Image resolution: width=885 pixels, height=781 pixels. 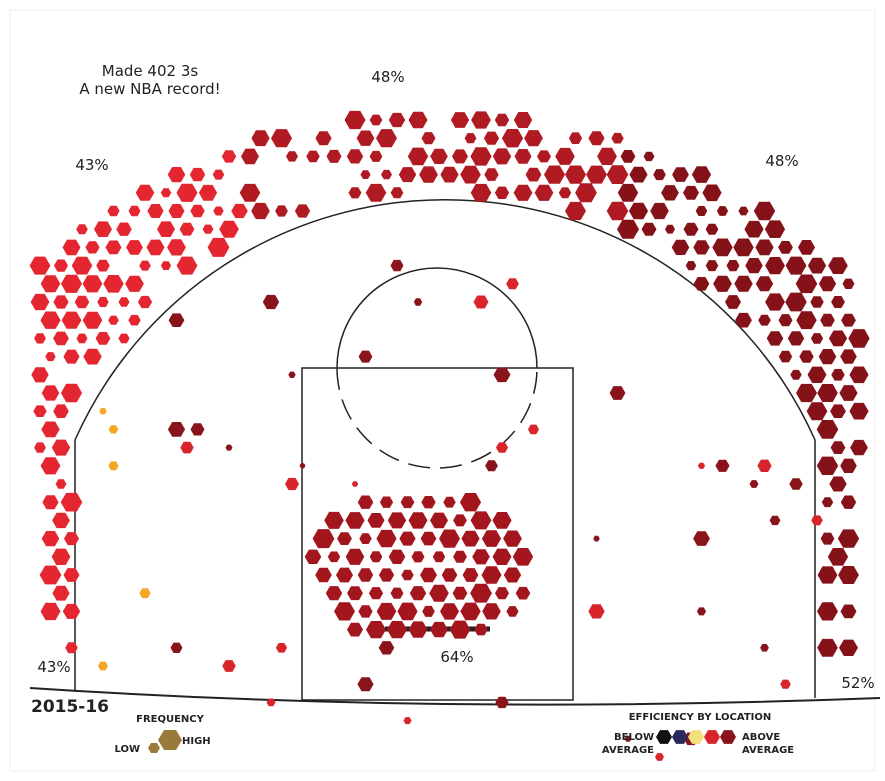 I want to click on legend-title: EFFICIENCY BY LOCATION, so click(x=700, y=717).